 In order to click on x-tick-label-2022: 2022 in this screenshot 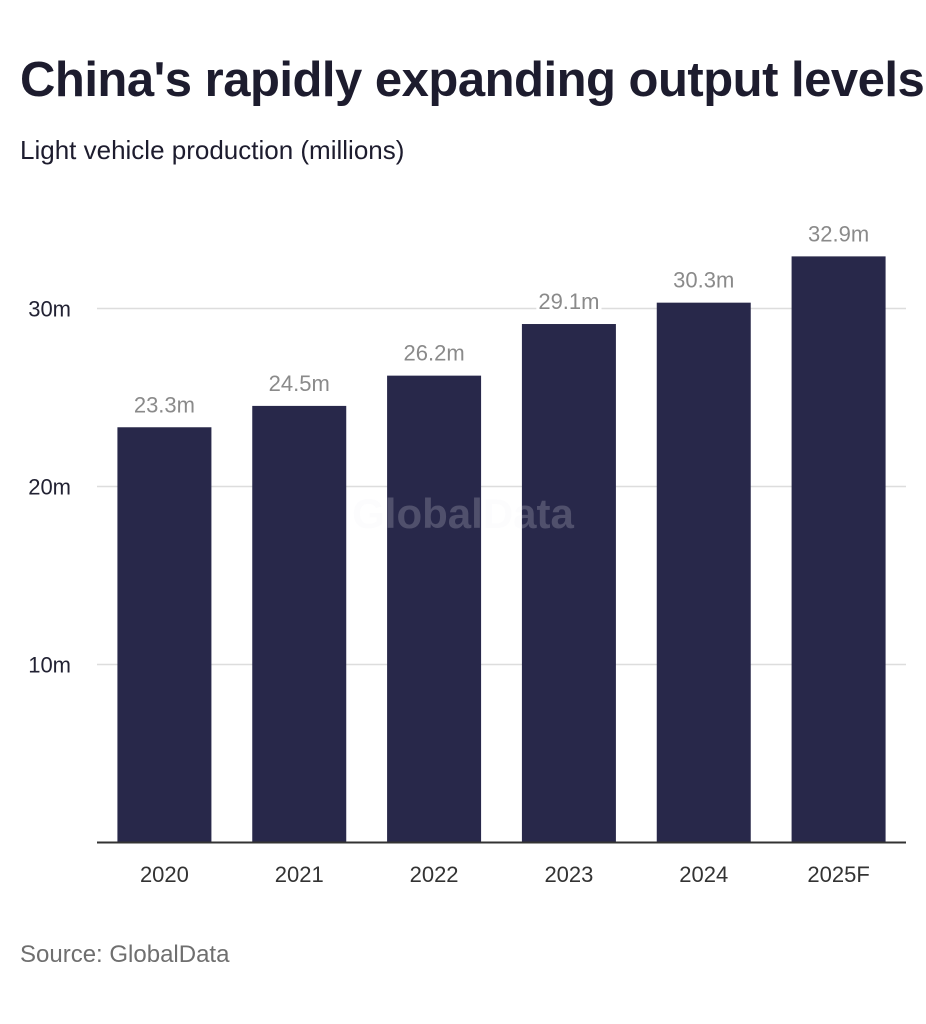, I will do `click(434, 874)`.